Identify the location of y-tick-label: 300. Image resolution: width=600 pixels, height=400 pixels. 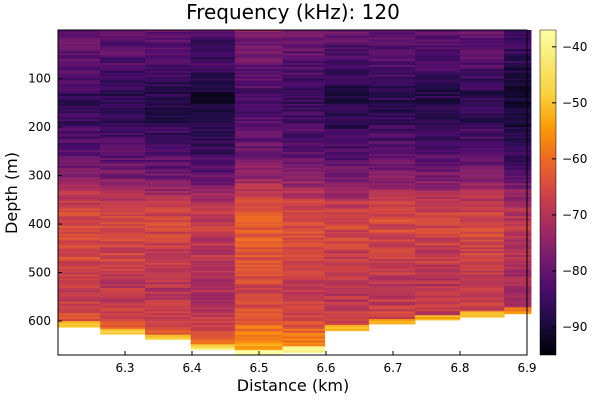
(39, 176).